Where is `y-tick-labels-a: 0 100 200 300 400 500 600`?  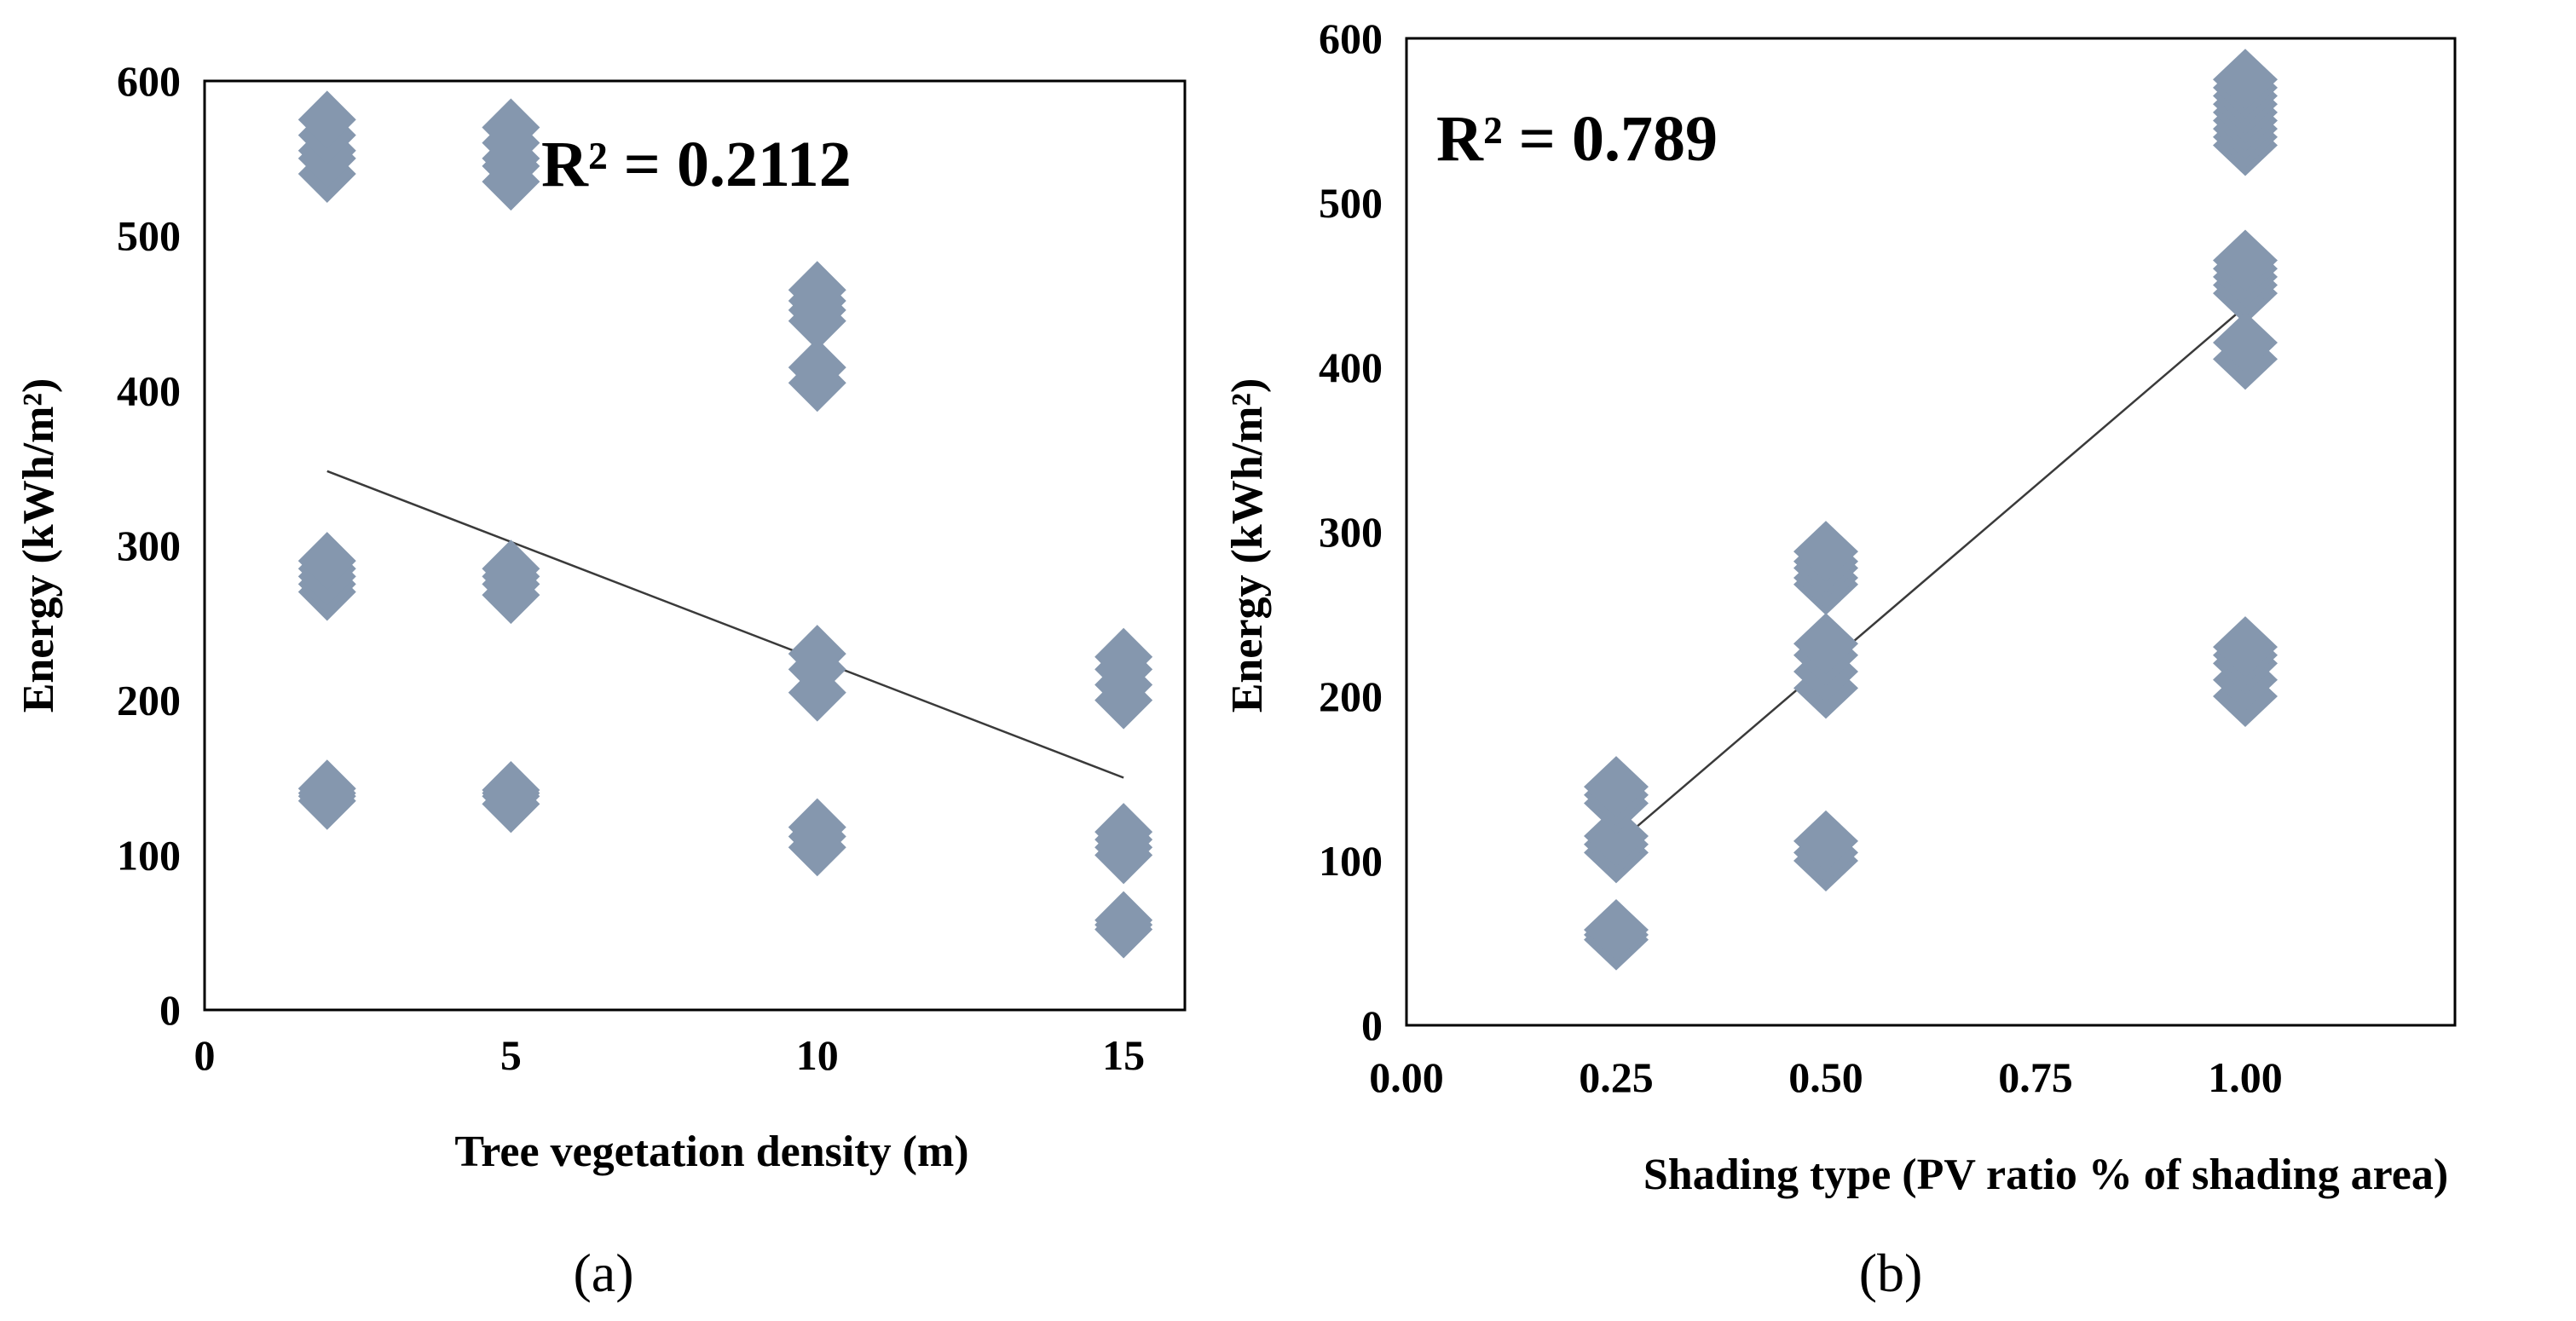 y-tick-labels-a: 0 100 200 300 400 500 600 is located at coordinates (149, 545).